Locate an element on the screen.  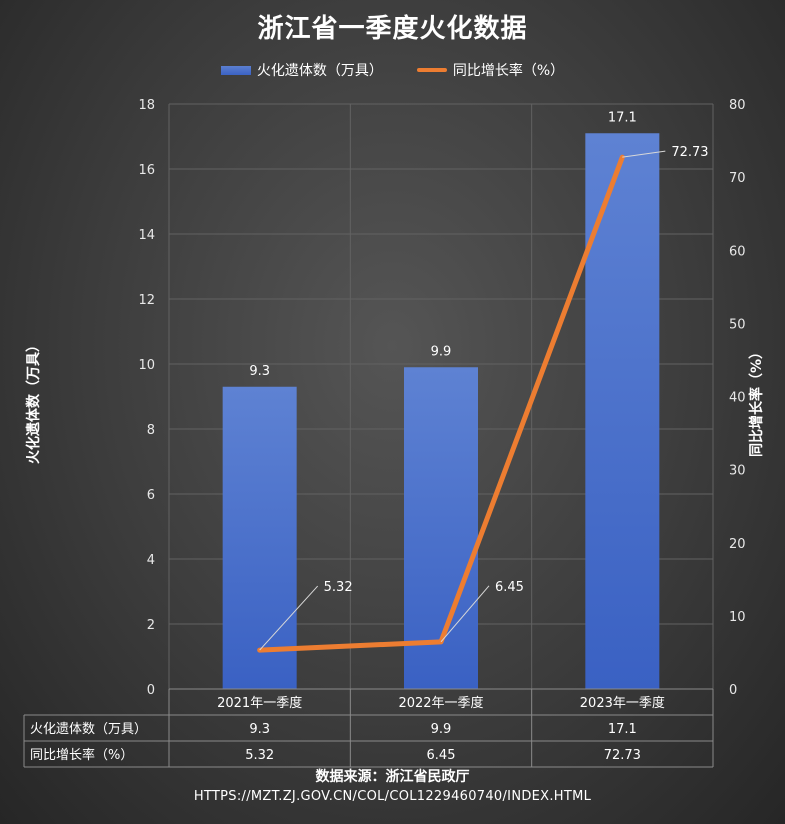
line-value-label: 5.32 is located at coordinates (338, 587).